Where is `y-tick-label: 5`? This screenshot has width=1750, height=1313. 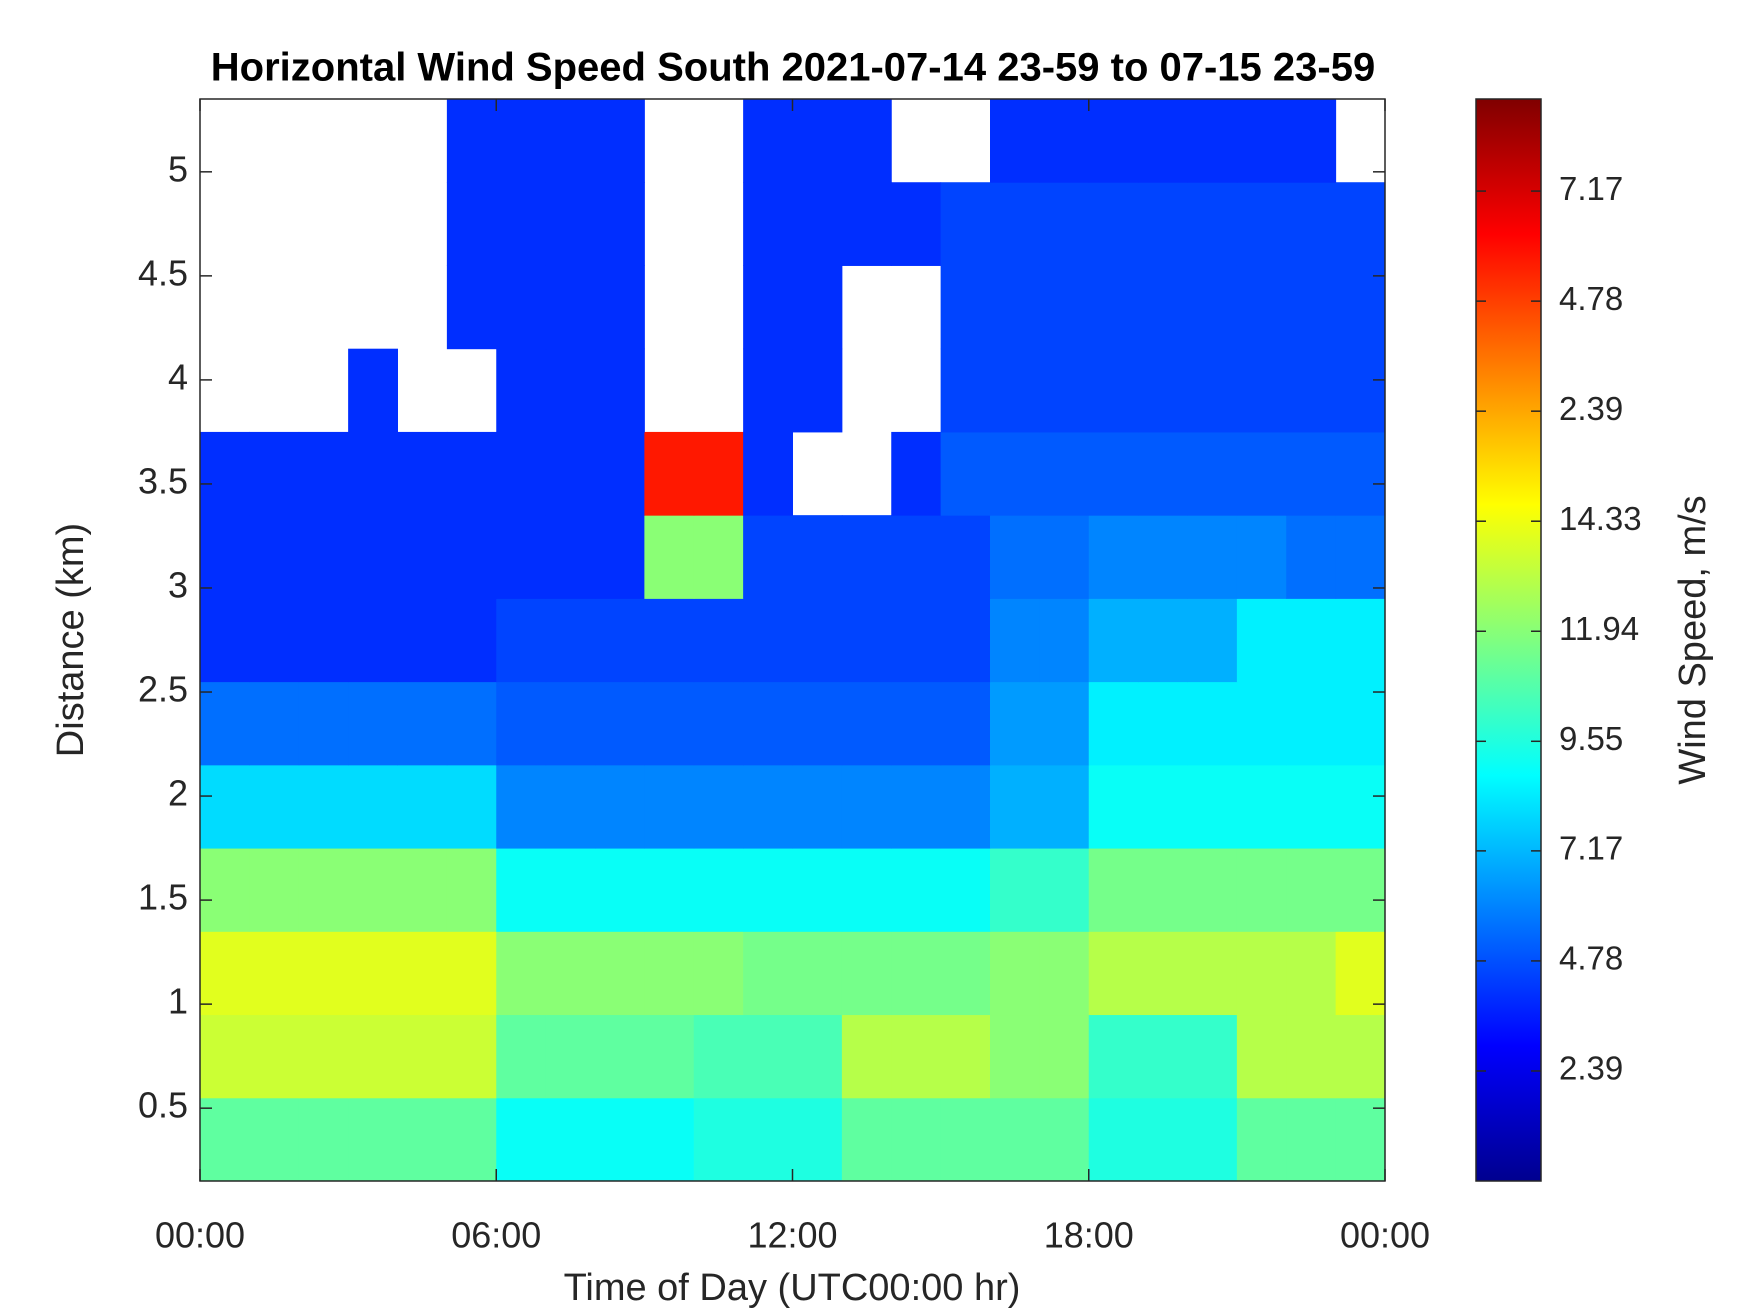 y-tick-label: 5 is located at coordinates (178, 168).